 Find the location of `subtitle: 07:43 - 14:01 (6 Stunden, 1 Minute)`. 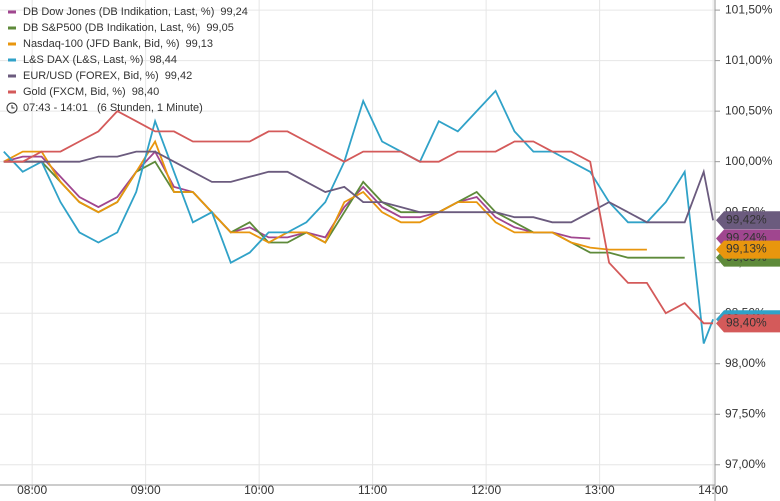

subtitle: 07:43 - 14:01 (6 Stunden, 1 Minute) is located at coordinates (113, 108).